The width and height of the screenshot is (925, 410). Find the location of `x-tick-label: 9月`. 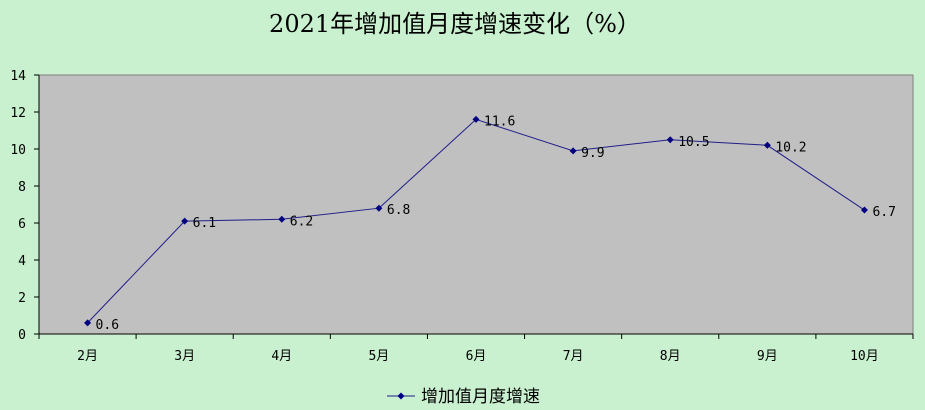

x-tick-label: 9月 is located at coordinates (767, 356).